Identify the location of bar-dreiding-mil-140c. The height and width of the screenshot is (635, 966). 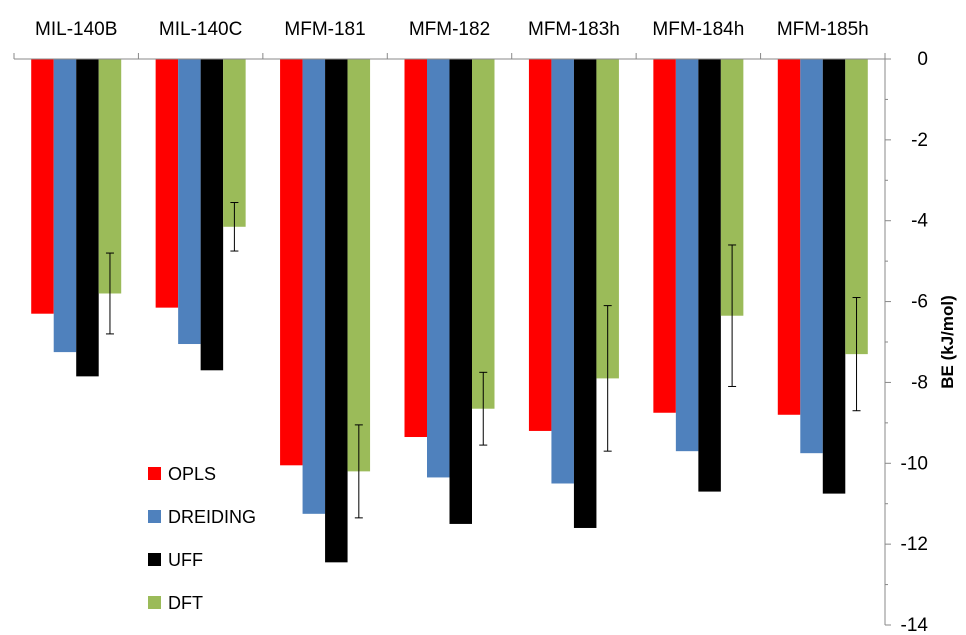
(189, 202).